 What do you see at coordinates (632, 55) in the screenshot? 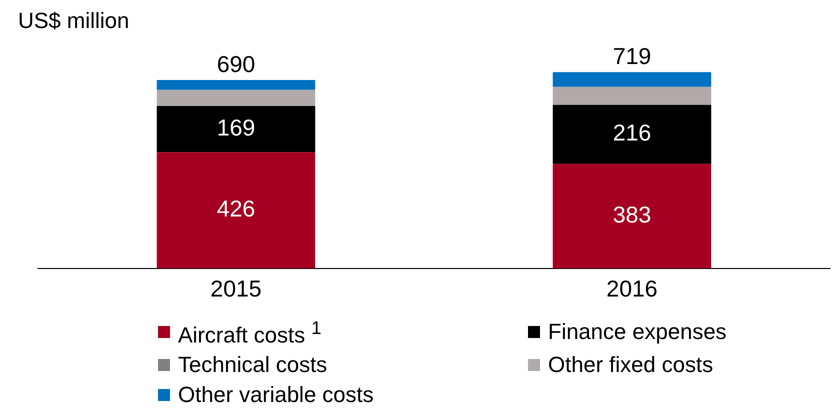
I see `total-label: 719` at bounding box center [632, 55].